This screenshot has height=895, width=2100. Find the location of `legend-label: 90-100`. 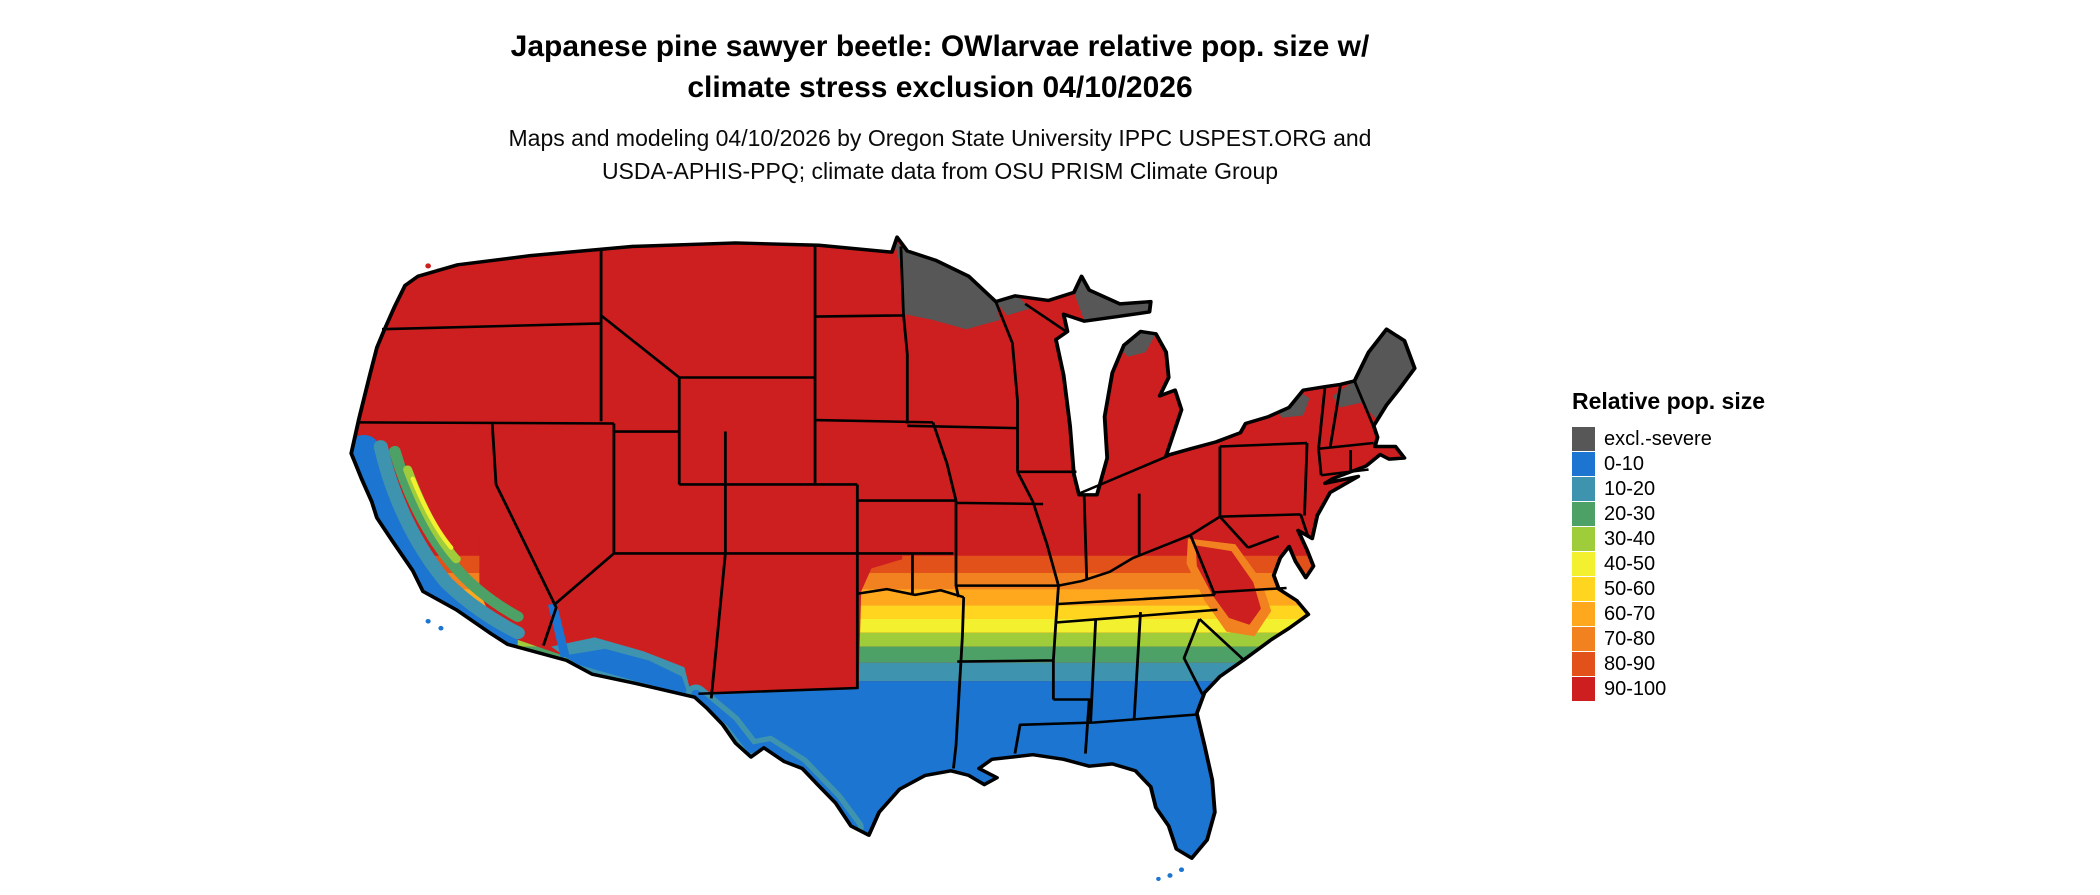

legend-label: 90-100 is located at coordinates (1635, 688).